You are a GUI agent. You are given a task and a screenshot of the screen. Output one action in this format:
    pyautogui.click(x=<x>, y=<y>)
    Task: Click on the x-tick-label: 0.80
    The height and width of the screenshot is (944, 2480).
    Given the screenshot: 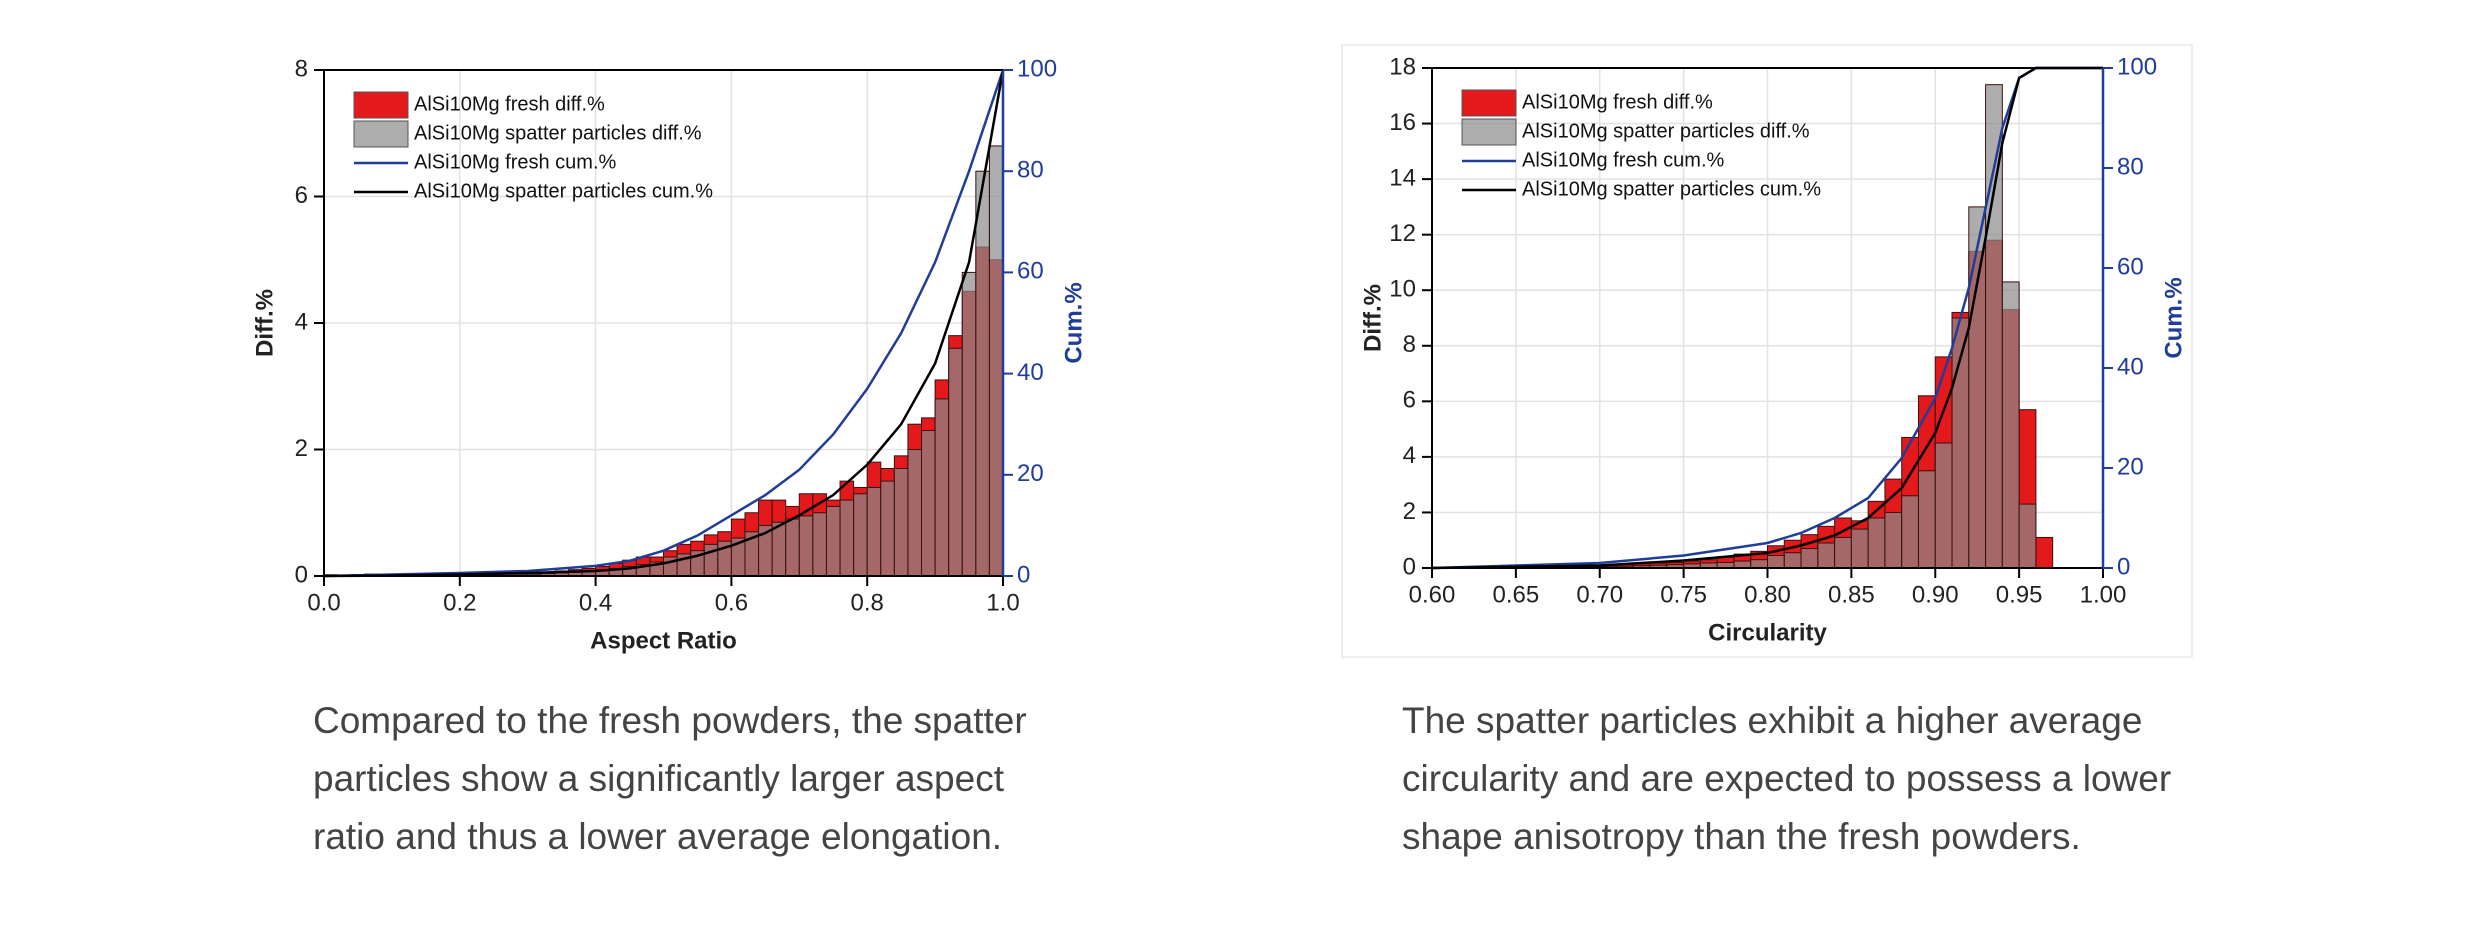 What is the action you would take?
    pyautogui.click(x=1767, y=594)
    